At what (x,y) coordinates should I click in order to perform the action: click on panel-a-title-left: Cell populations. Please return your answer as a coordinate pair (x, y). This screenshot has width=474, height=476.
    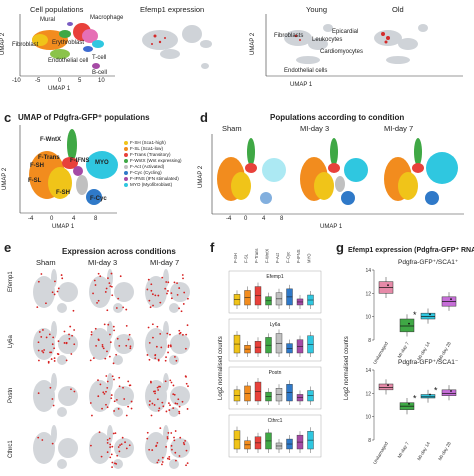
    Looking at the image, I should click on (57, 9).